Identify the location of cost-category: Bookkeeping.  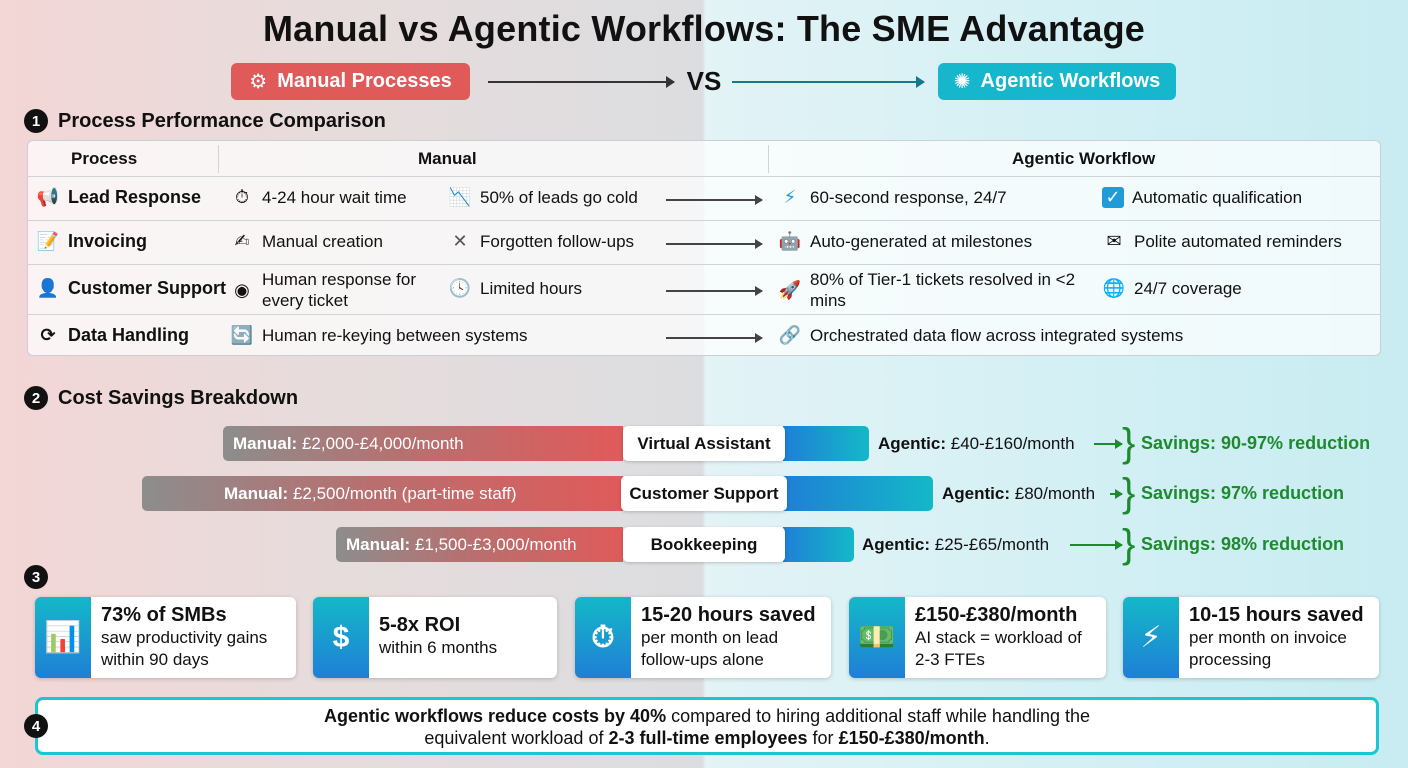
(704, 544).